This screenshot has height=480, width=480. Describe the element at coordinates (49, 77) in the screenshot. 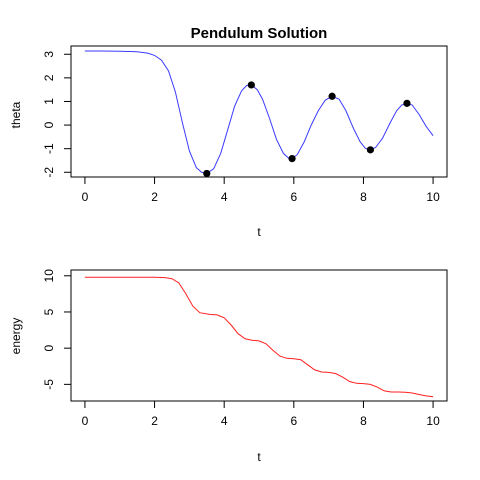

I see `y-tick-label: 2` at that location.